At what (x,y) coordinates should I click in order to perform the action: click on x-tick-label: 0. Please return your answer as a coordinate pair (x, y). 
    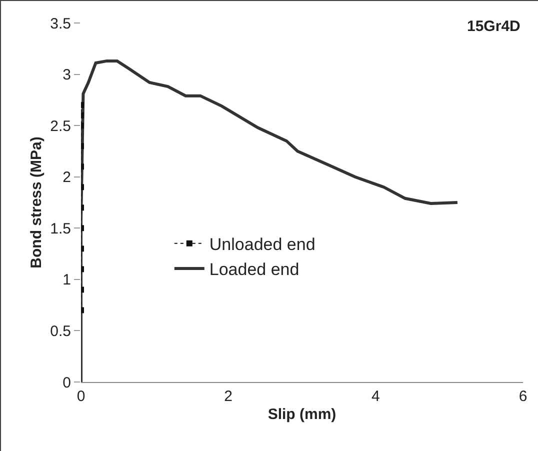
    Looking at the image, I should click on (81, 396).